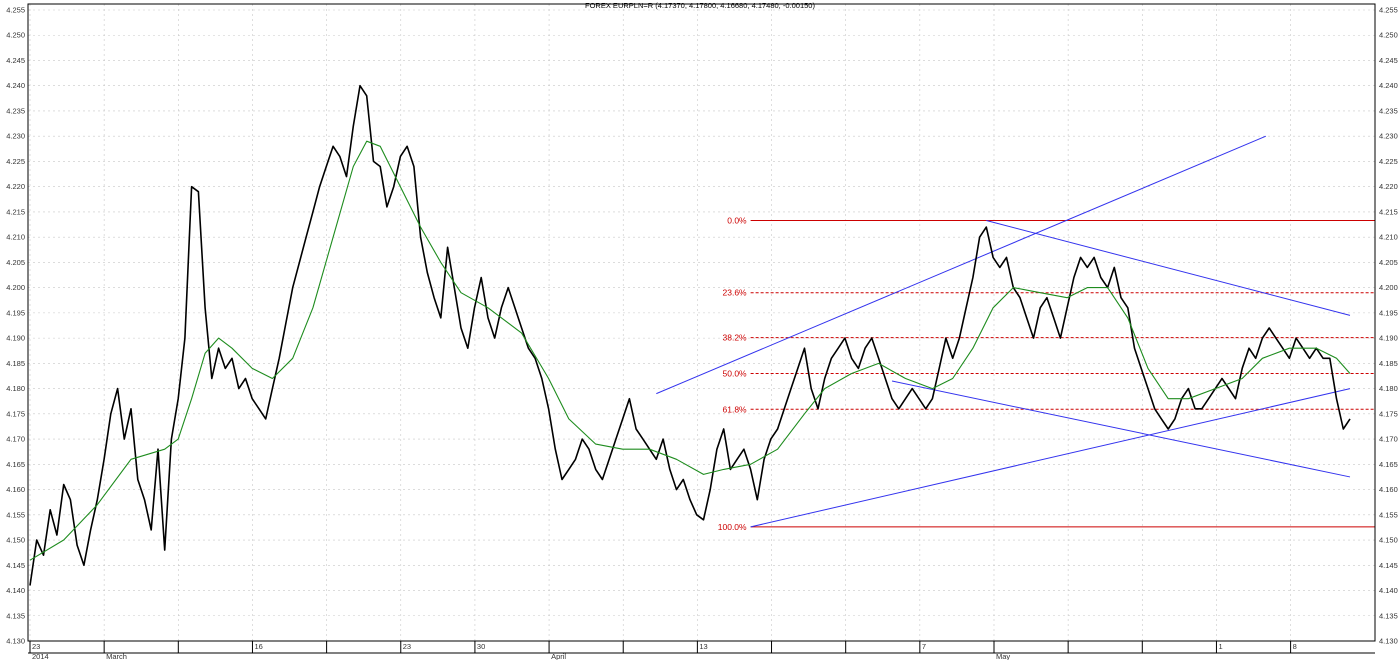  What do you see at coordinates (15, 590) in the screenshot?
I see `y-tick-label-left: 4.140` at bounding box center [15, 590].